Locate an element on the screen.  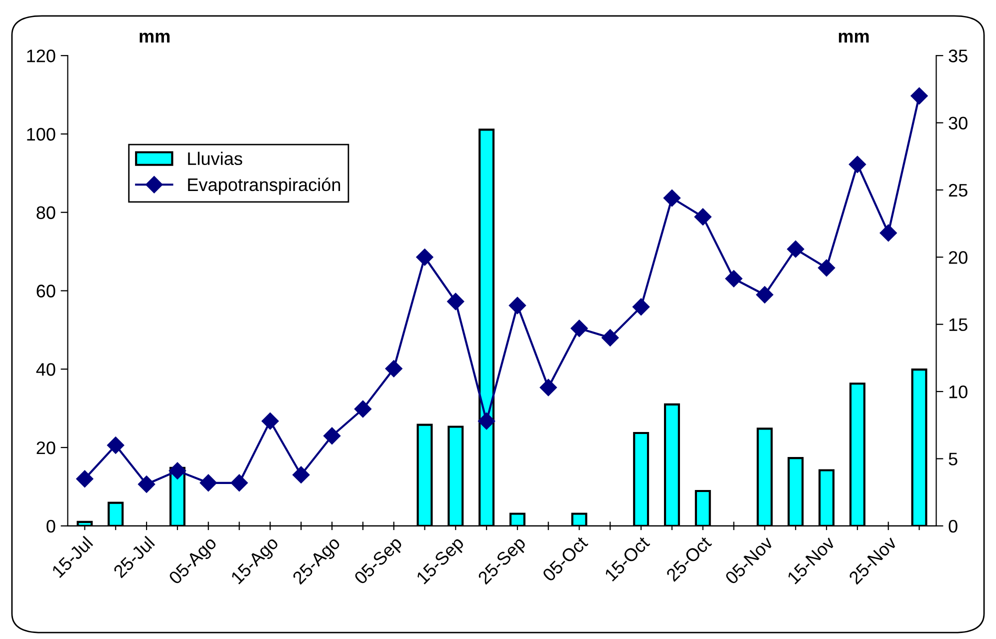
legend-label: Lluvias is located at coordinates (215, 159).